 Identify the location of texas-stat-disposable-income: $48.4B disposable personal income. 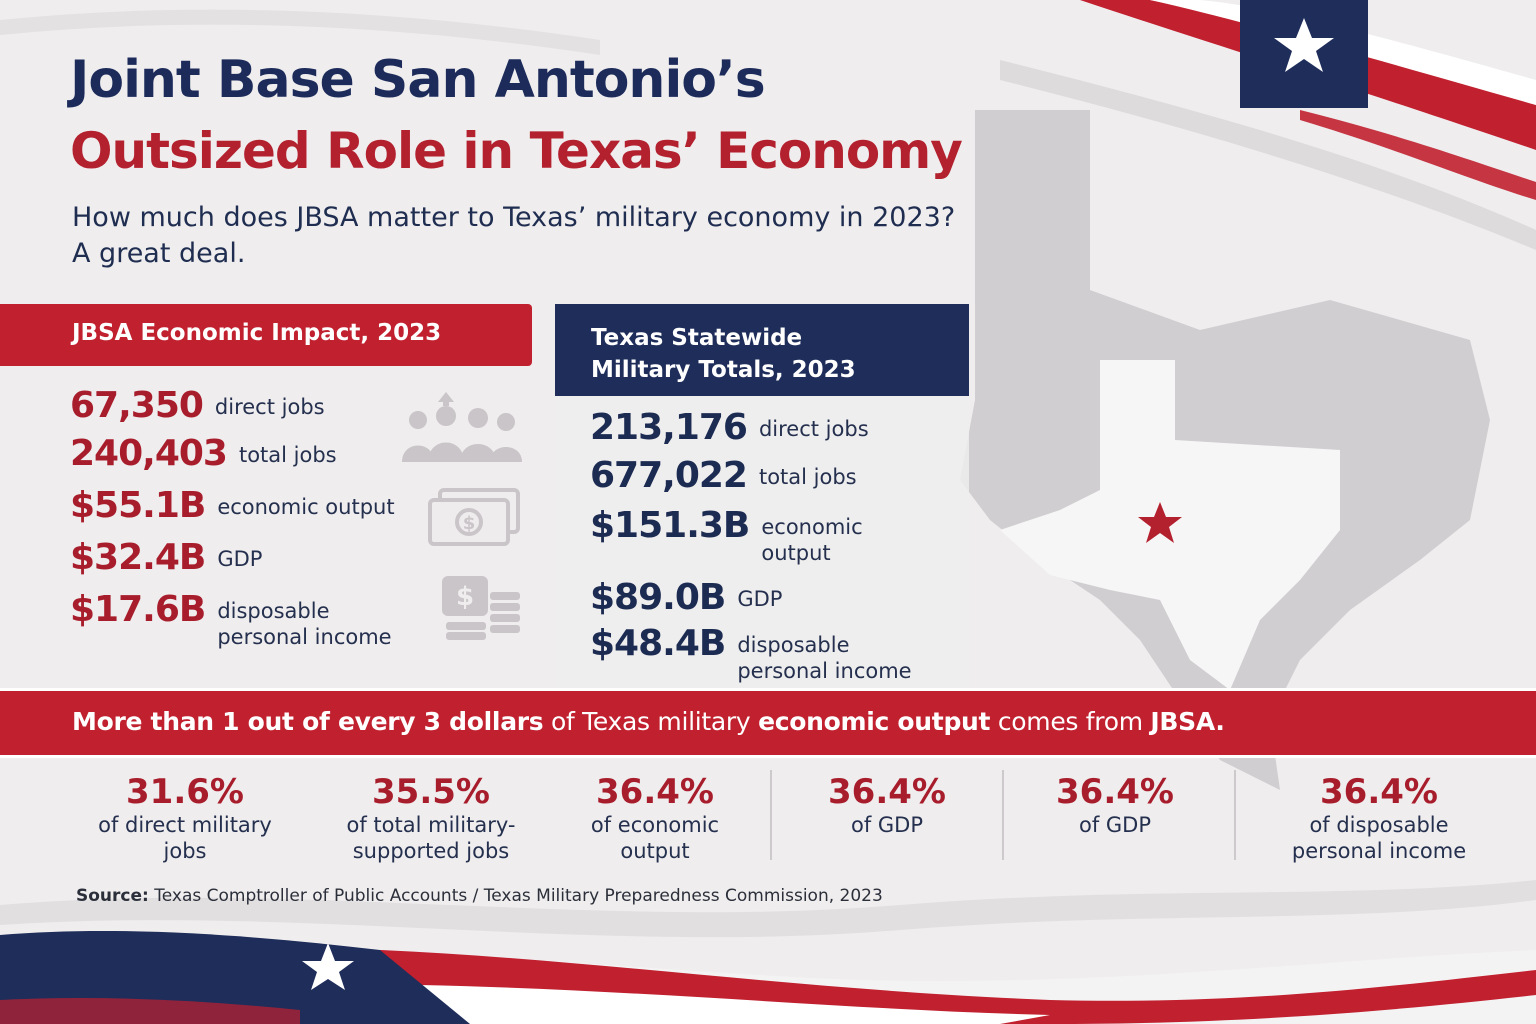
(751, 654).